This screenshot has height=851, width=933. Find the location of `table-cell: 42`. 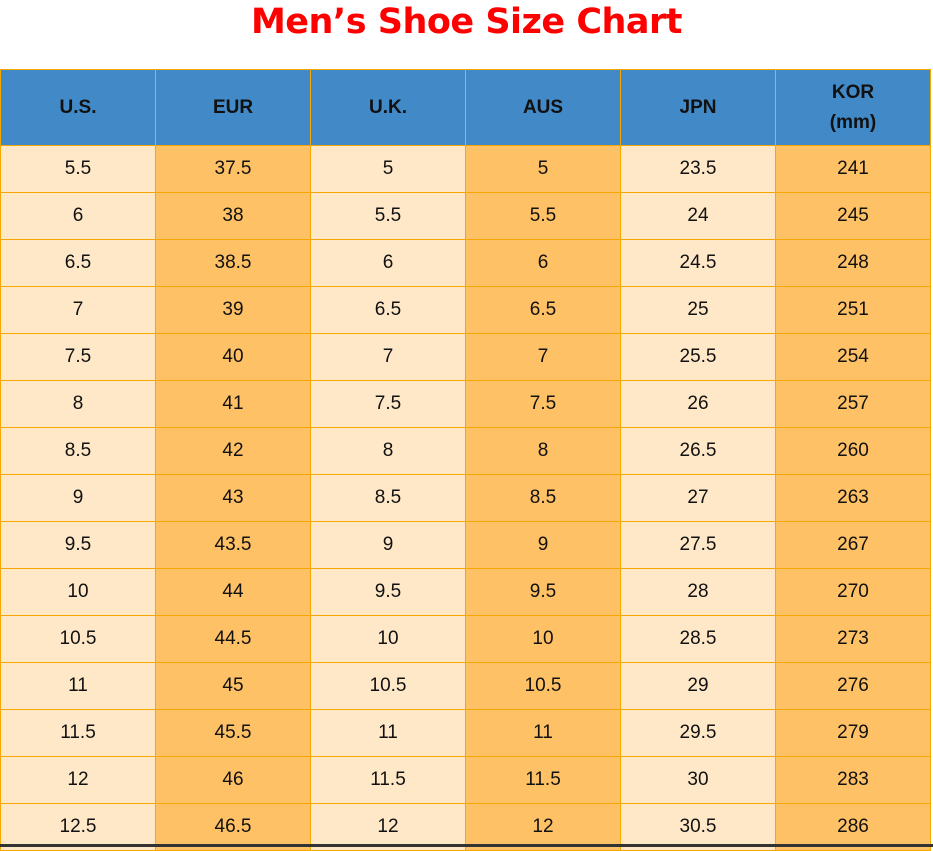

table-cell: 42 is located at coordinates (233, 451).